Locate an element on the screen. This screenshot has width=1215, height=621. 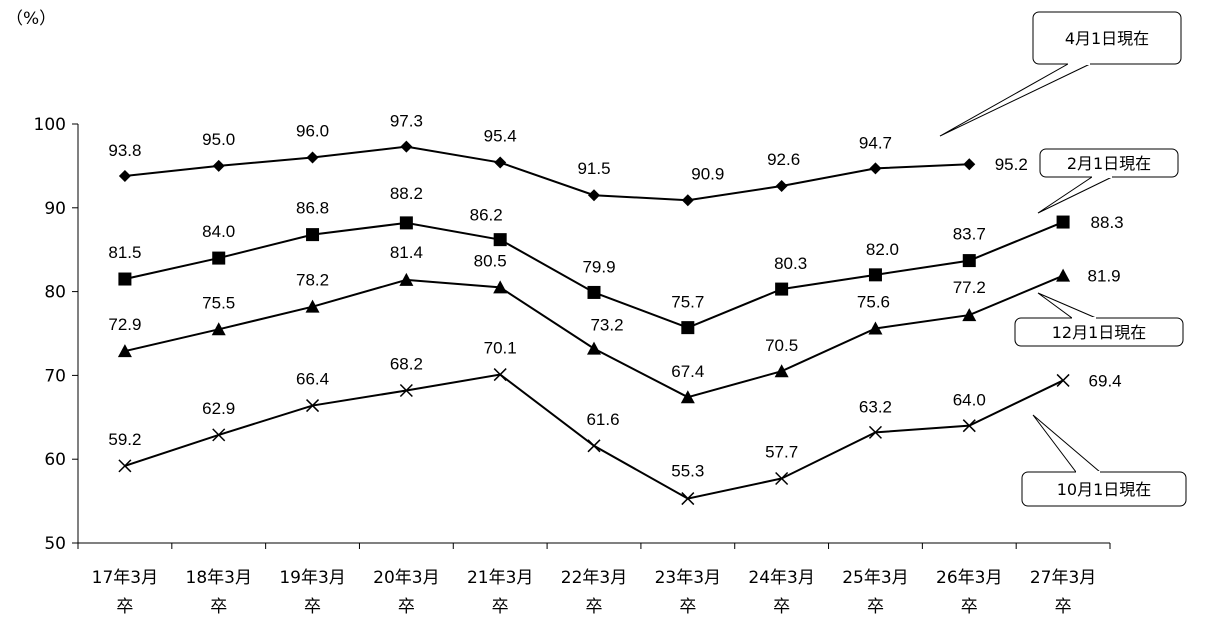
data-label: 63.2 is located at coordinates (875, 406).